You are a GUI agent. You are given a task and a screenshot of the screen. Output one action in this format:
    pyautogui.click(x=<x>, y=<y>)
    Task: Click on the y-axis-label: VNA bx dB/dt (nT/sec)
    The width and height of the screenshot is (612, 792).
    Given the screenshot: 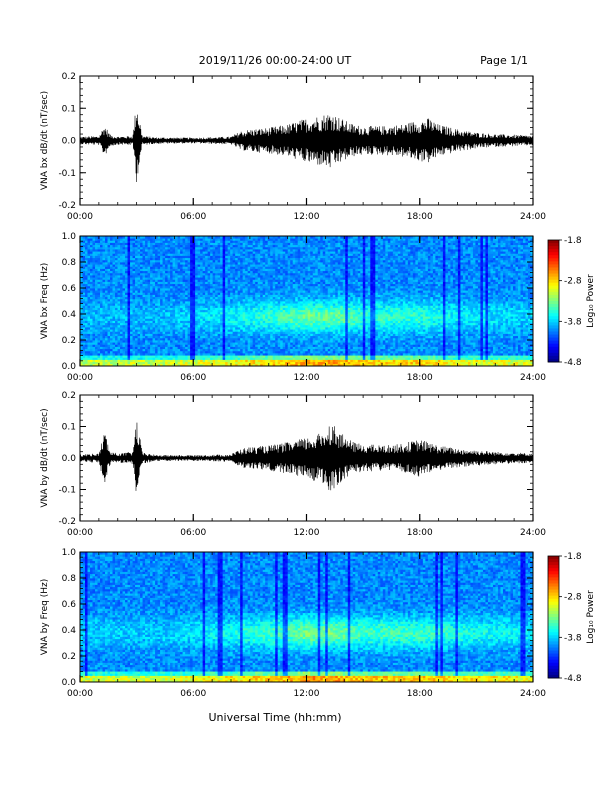 What is the action you would take?
    pyautogui.click(x=45, y=140)
    